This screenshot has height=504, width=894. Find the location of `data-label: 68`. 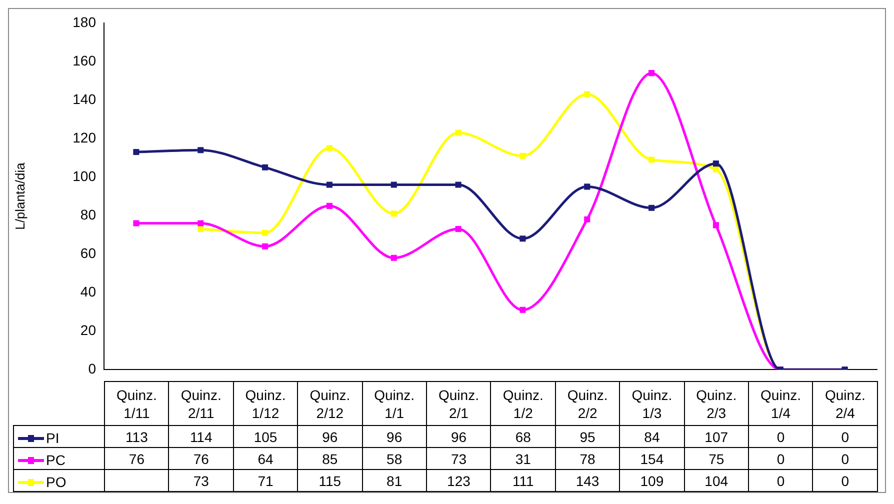

data-label: 68 is located at coordinates (523, 437).